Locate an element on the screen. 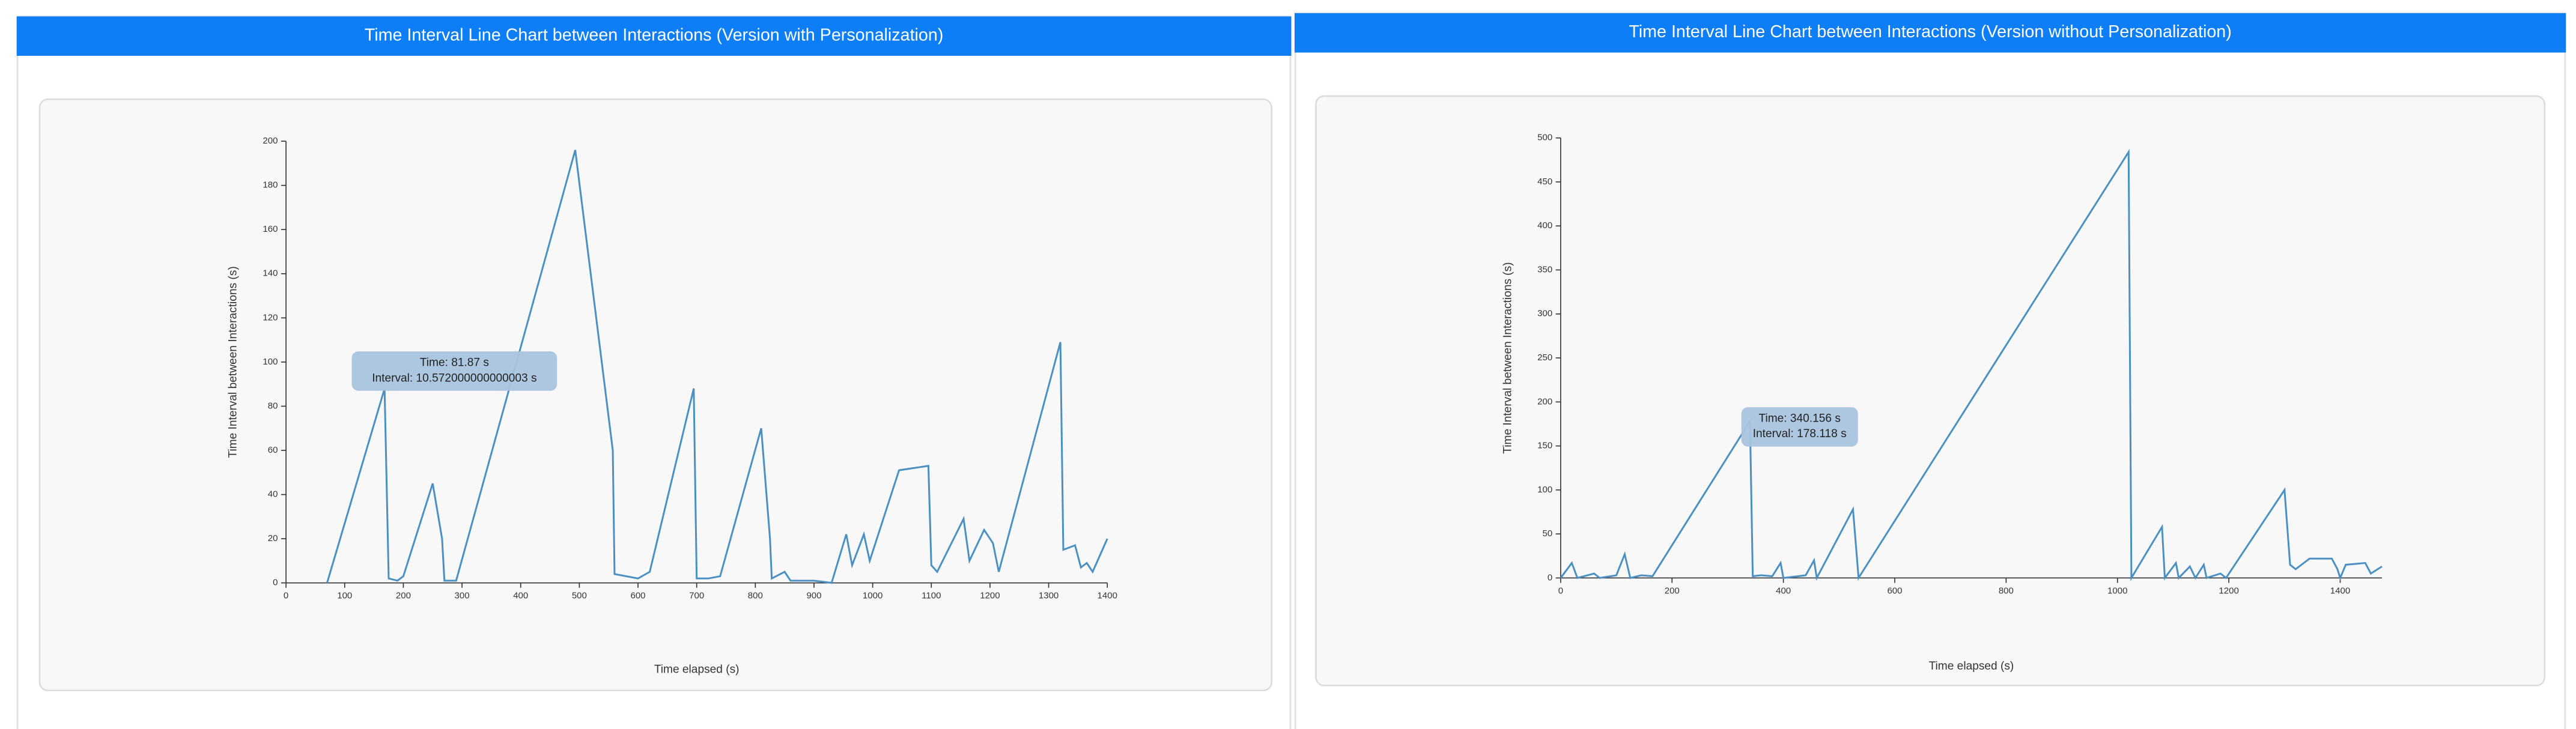  x-tick-label: 900 is located at coordinates (813, 595).